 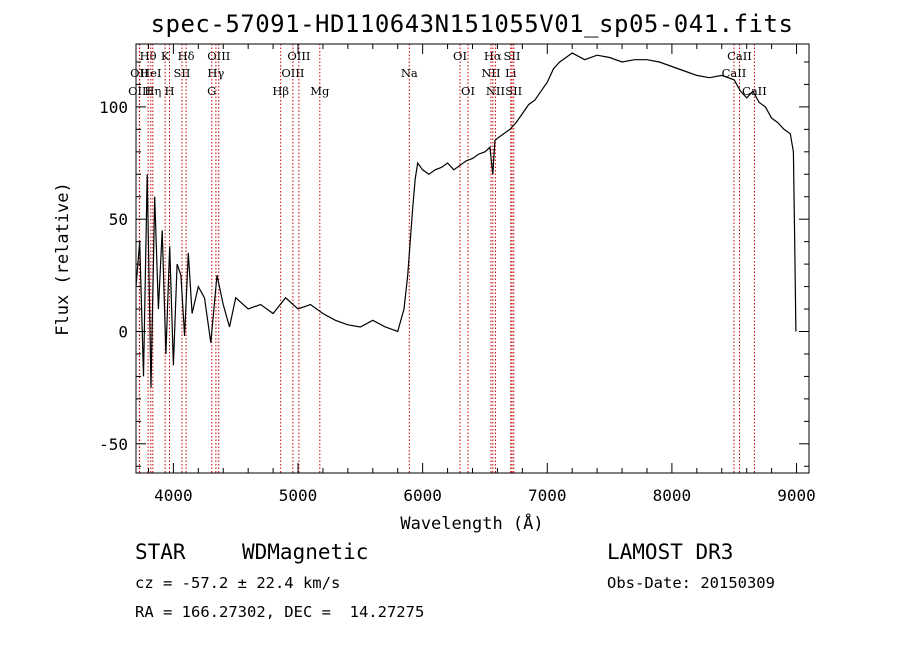 I want to click on object-class: STAR, so click(x=160, y=552).